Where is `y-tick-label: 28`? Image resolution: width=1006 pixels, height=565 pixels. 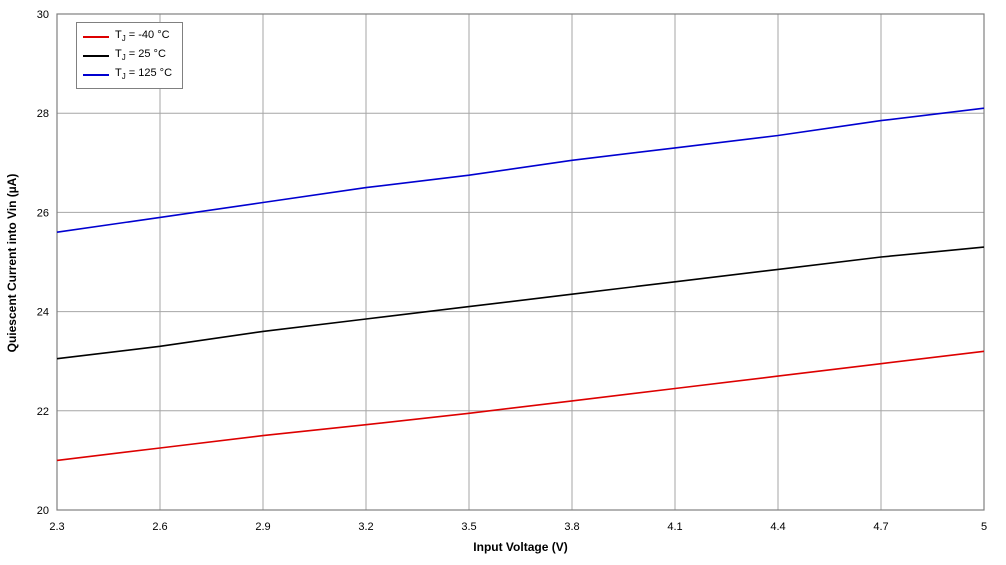
y-tick-label: 28 is located at coordinates (43, 114).